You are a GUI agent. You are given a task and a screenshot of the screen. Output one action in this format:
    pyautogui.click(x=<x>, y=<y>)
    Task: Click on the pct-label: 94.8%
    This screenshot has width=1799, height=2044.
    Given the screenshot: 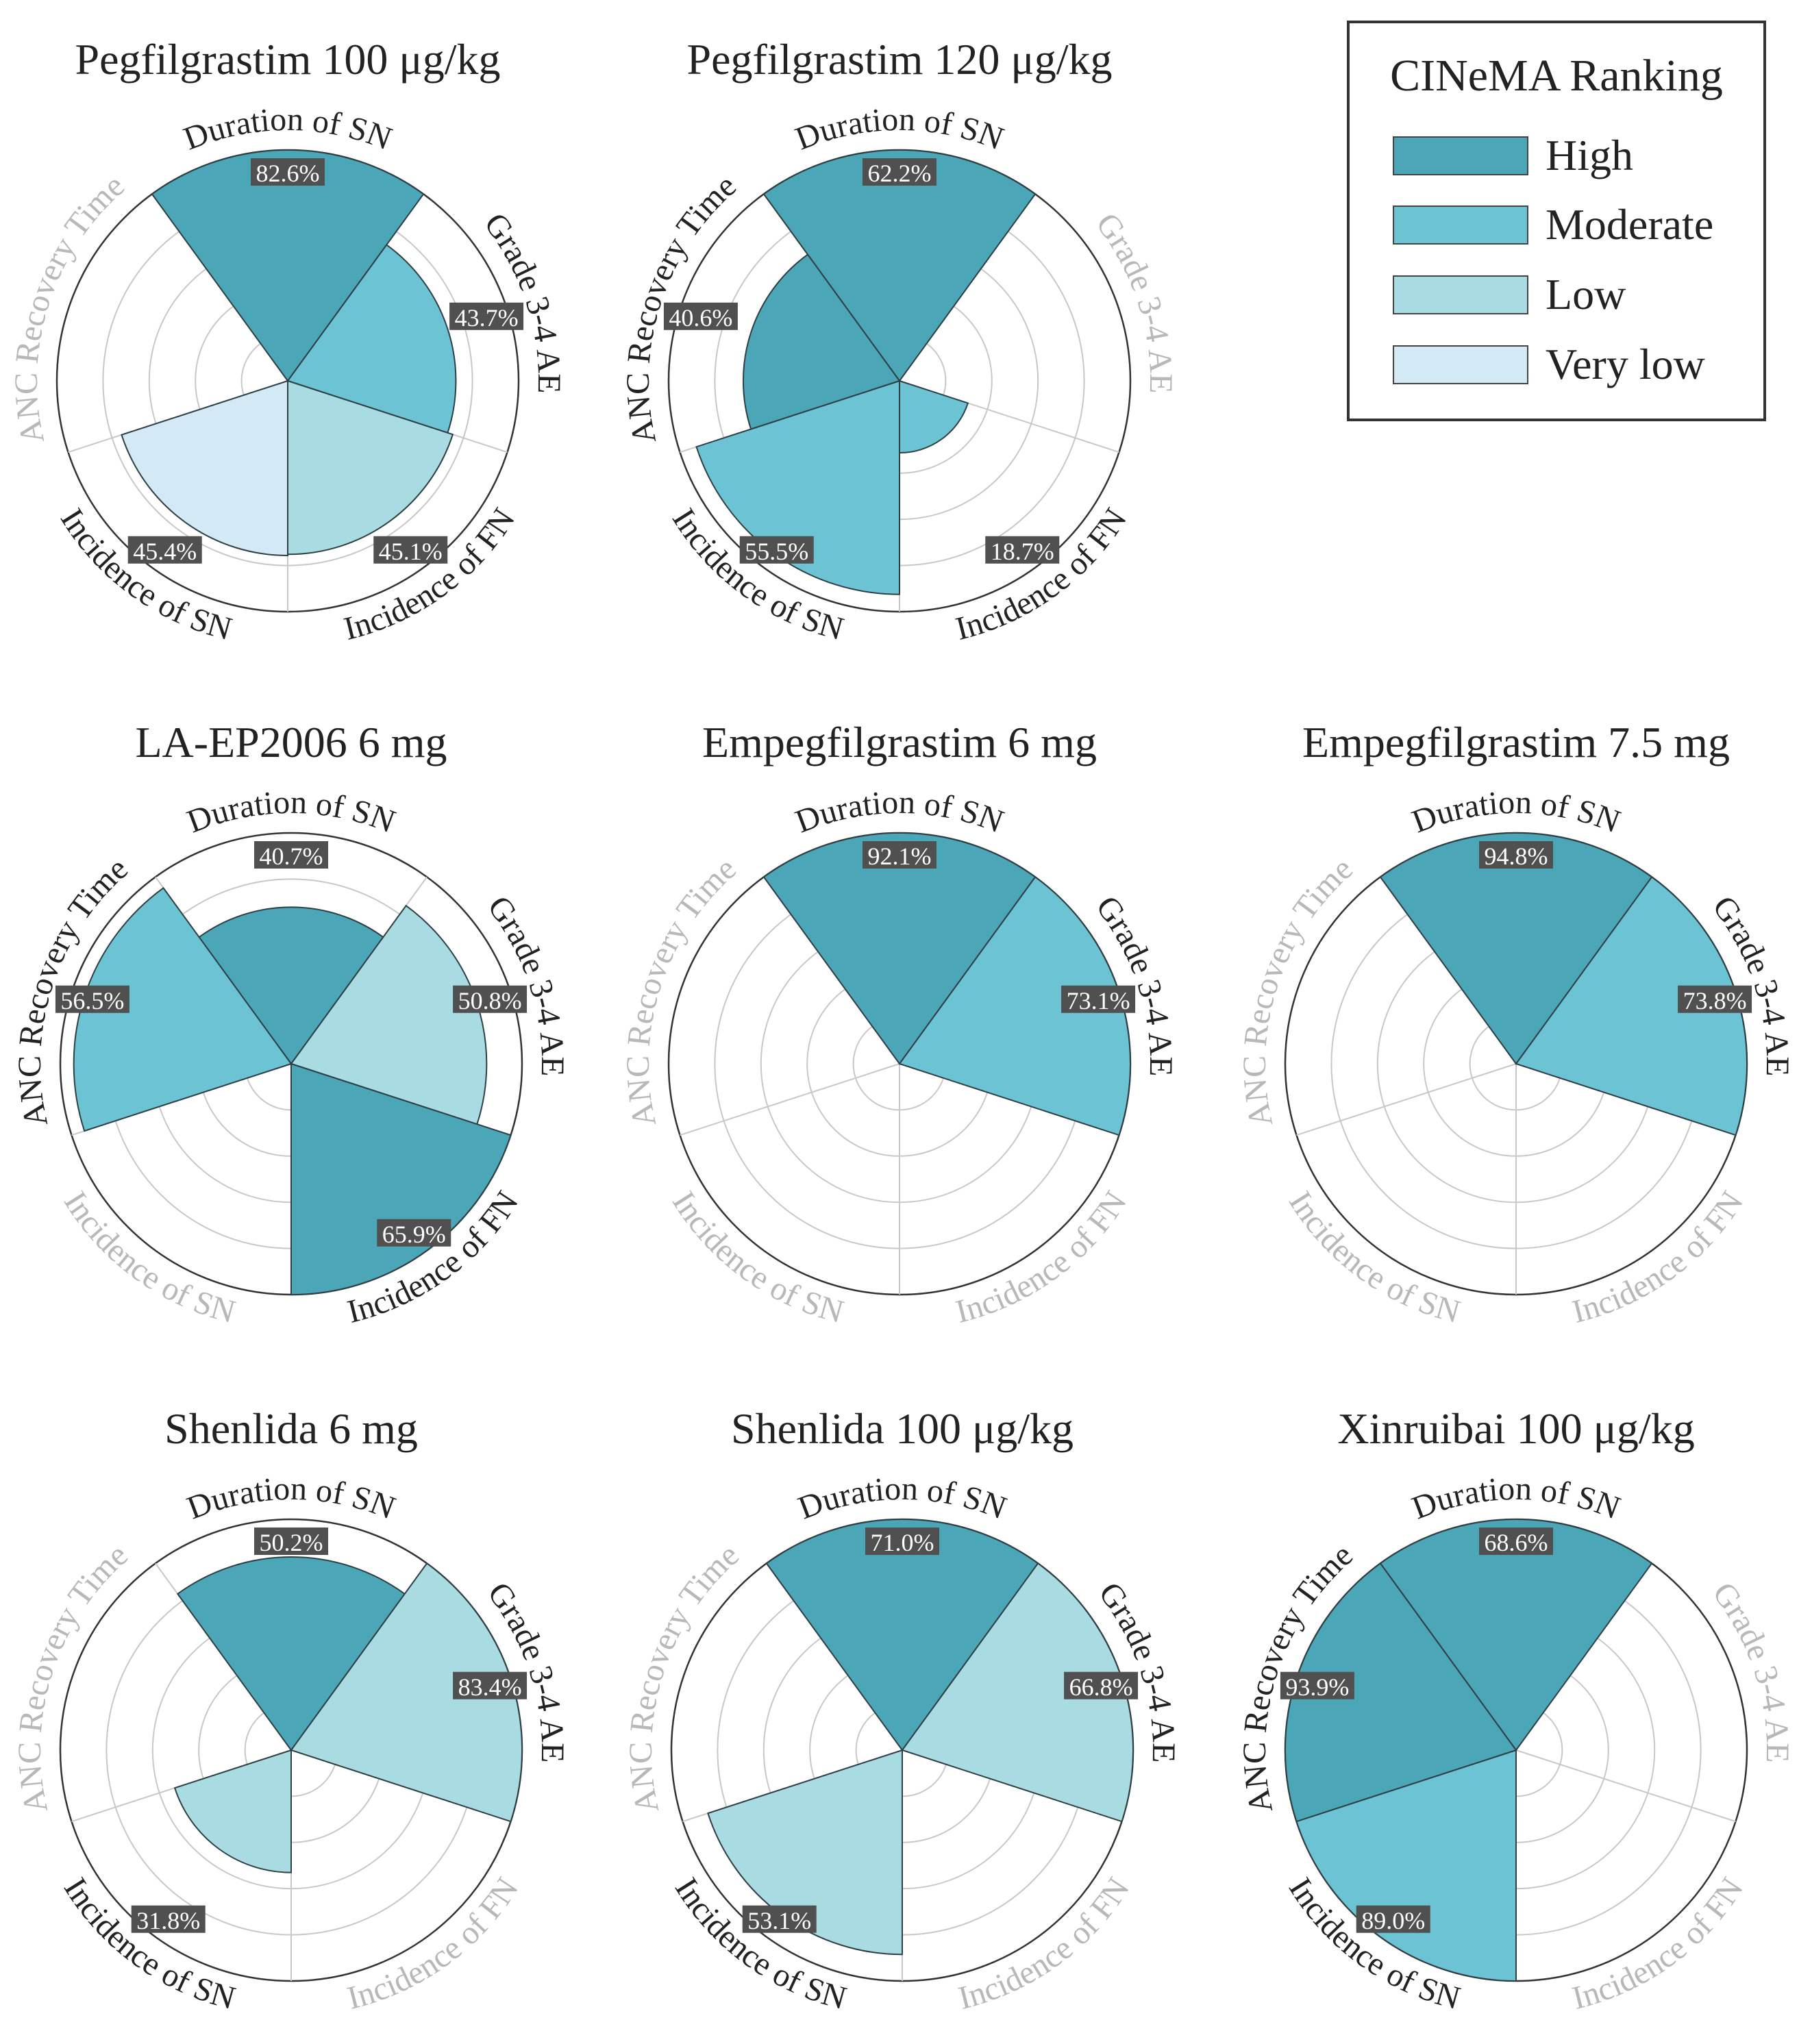 What is the action you would take?
    pyautogui.click(x=1516, y=856)
    